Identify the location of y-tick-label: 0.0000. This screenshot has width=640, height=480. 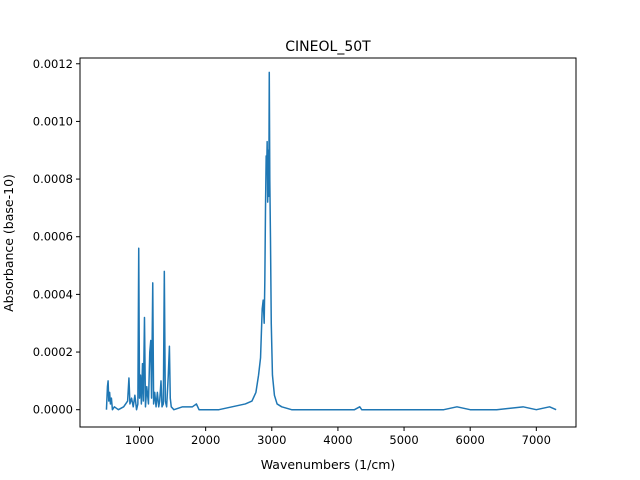
(53, 410).